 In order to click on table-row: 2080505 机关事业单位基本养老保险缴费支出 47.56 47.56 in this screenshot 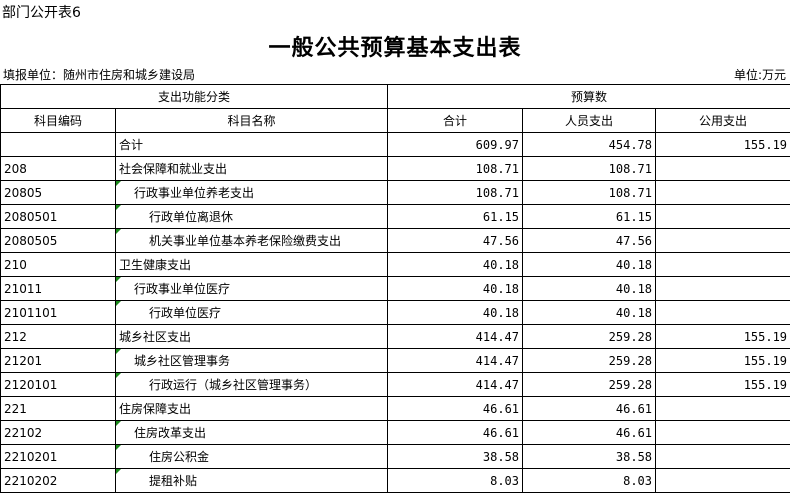, I will do `click(395, 240)`.